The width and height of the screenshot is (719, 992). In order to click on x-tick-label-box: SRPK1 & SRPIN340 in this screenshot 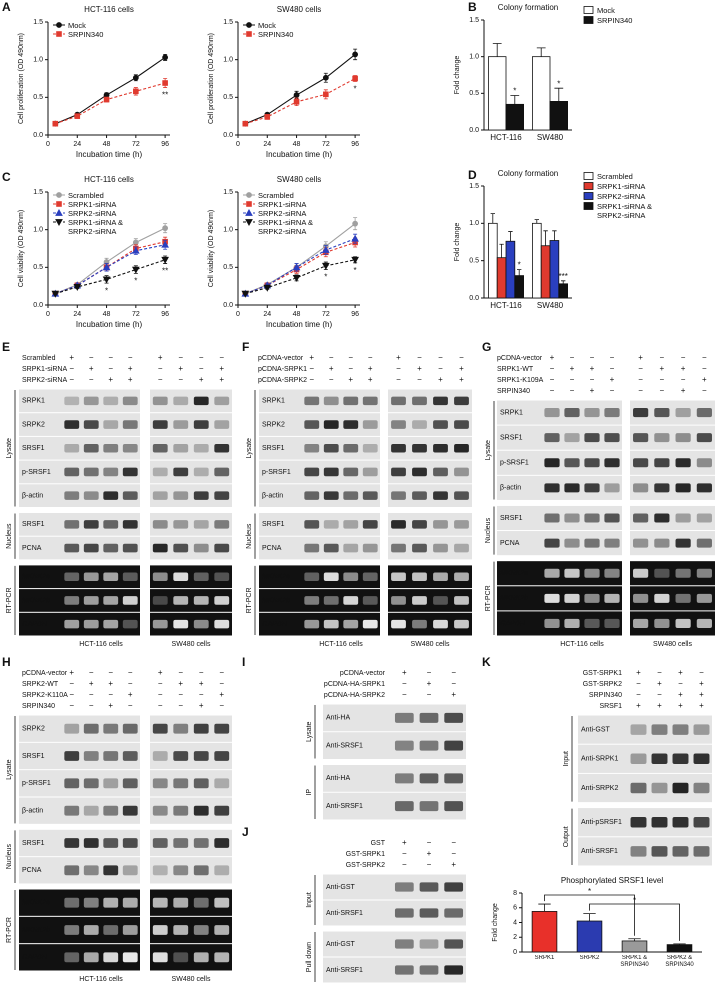, I will do `click(634, 961)`.